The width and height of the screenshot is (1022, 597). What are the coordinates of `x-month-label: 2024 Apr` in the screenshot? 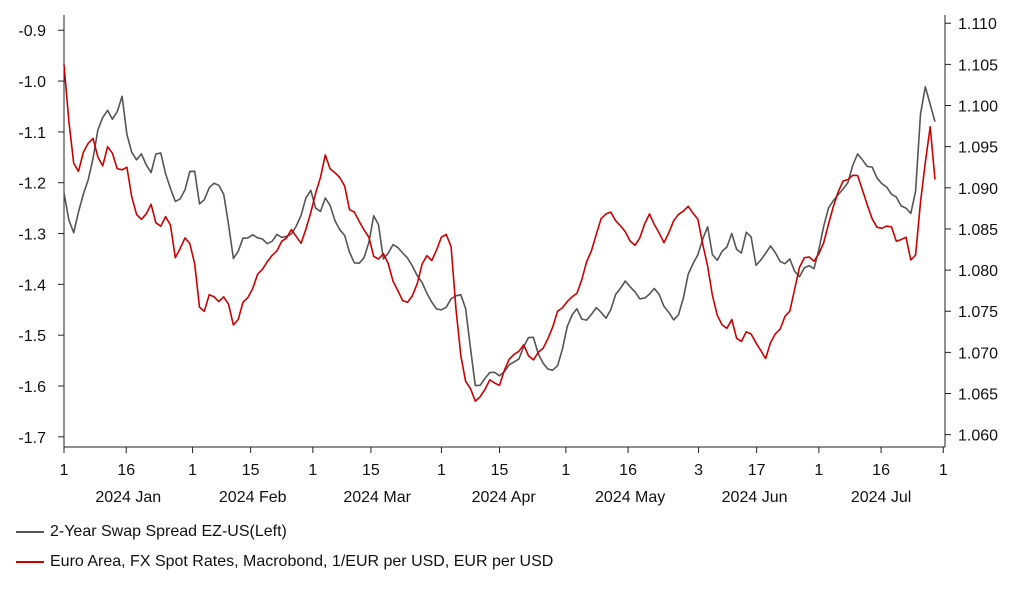 It's located at (504, 497).